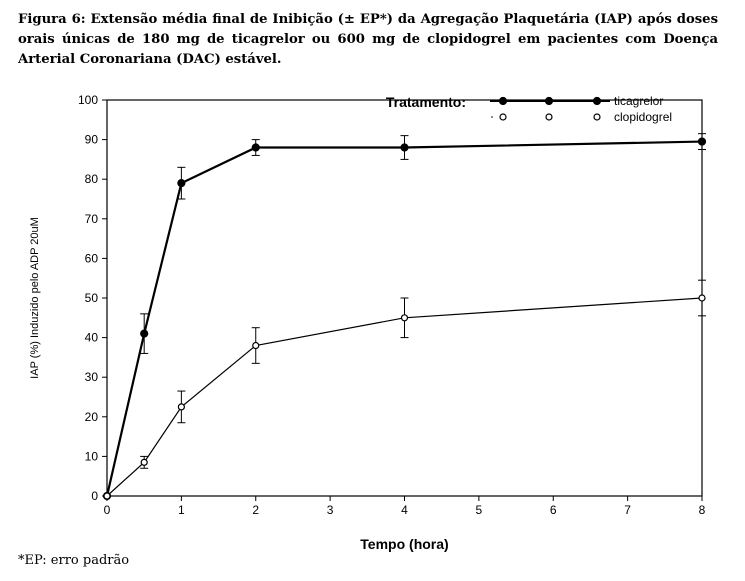 This screenshot has height=581, width=745. Describe the element at coordinates (627, 510) in the screenshot. I see `x-tick-label: 7` at that location.